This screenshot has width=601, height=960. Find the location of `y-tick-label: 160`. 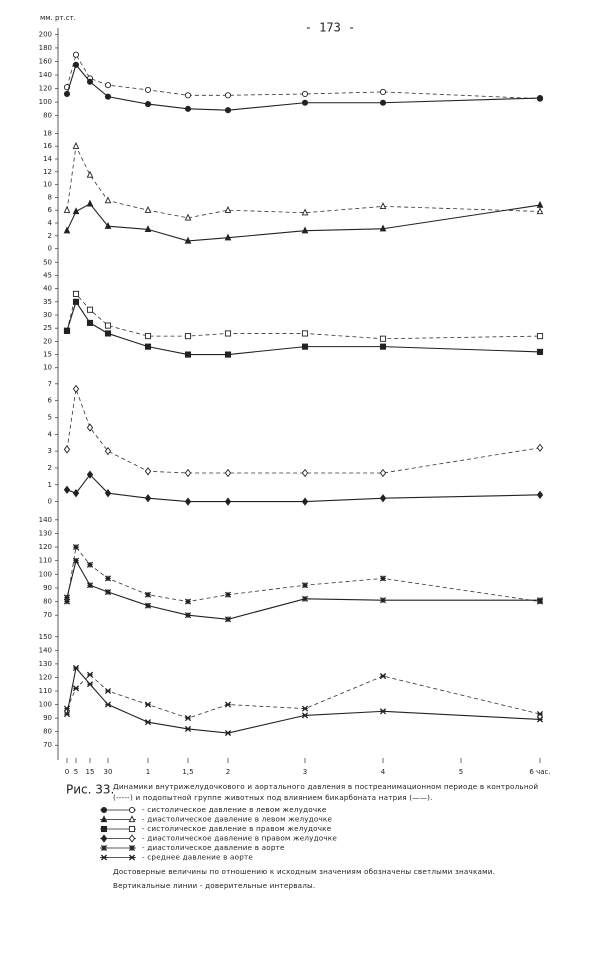

y-tick-label: 160 is located at coordinates (45, 61).